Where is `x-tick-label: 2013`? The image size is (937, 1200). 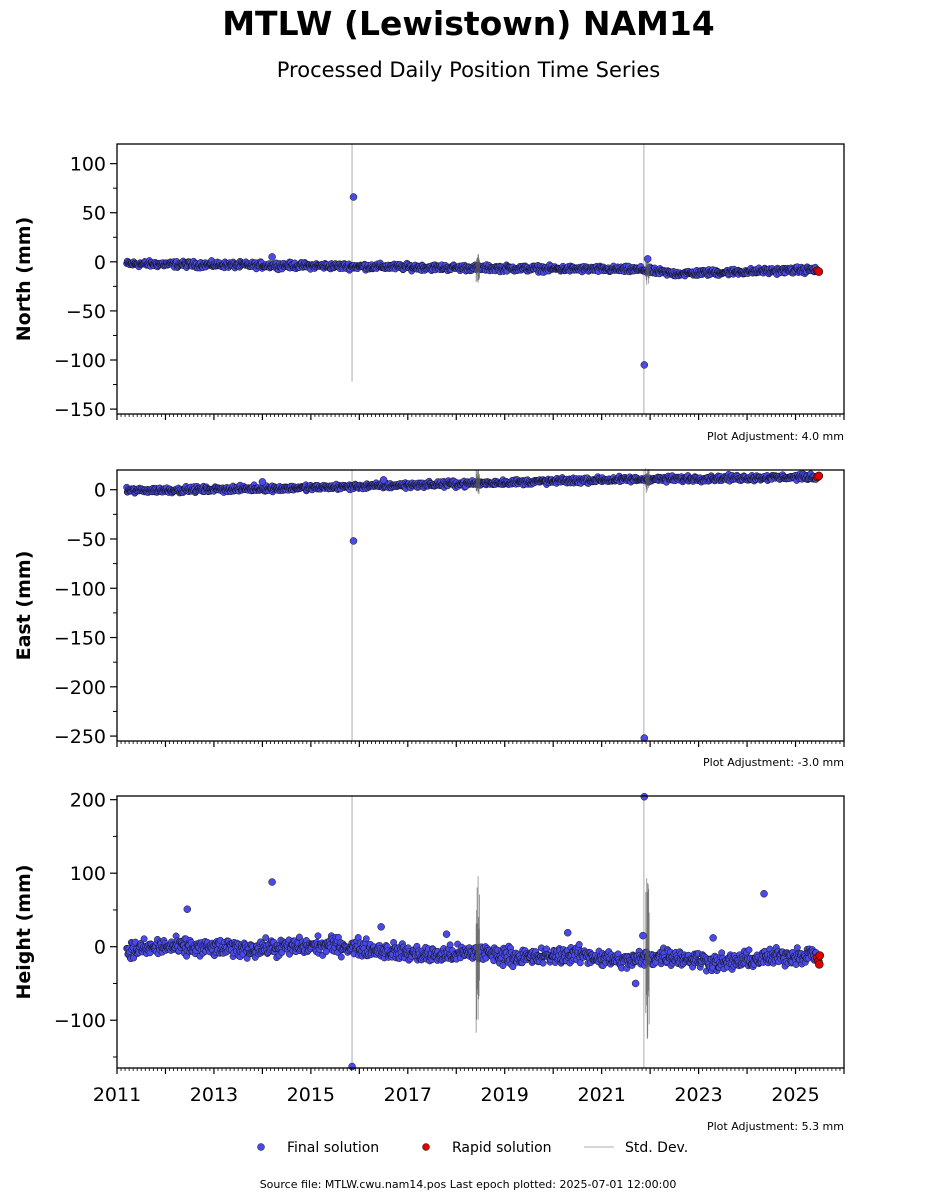
x-tick-label: 2013 is located at coordinates (214, 1095).